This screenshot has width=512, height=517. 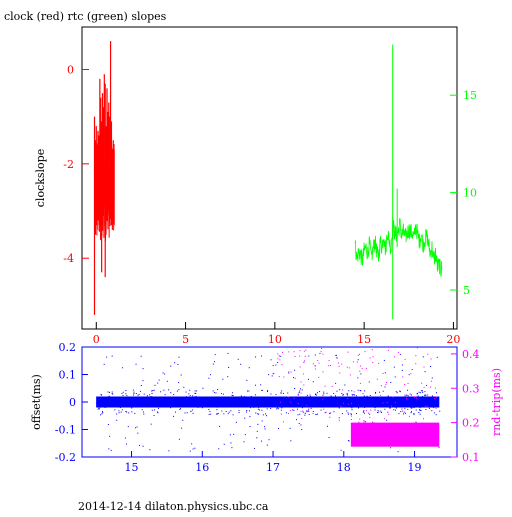 What do you see at coordinates (344, 467) in the screenshot?
I see `bottom-x-tick-label: 18` at bounding box center [344, 467].